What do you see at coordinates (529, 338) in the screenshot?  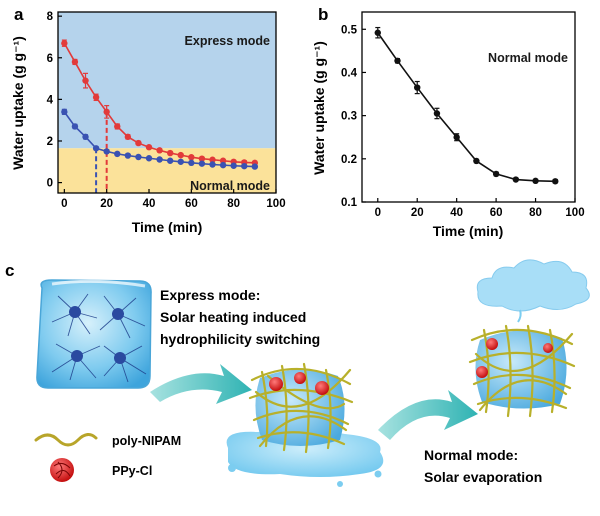 I see `normal-hydrogel` at bounding box center [529, 338].